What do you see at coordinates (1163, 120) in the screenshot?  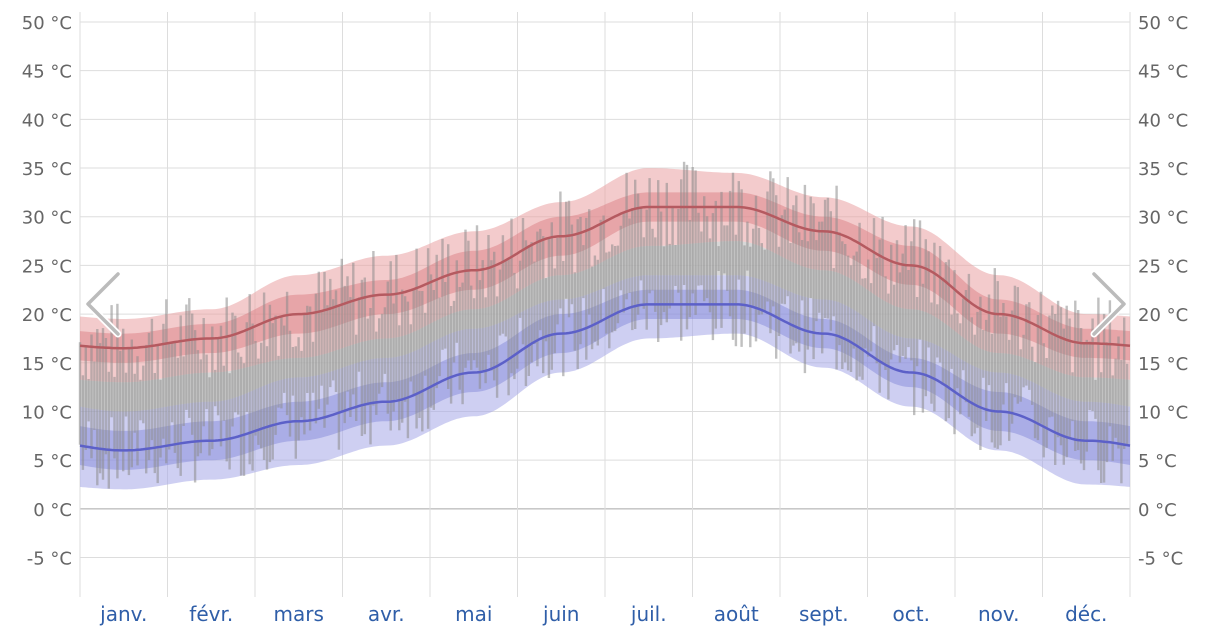 I see `y-tick-right-2: 40 °C` at bounding box center [1163, 120].